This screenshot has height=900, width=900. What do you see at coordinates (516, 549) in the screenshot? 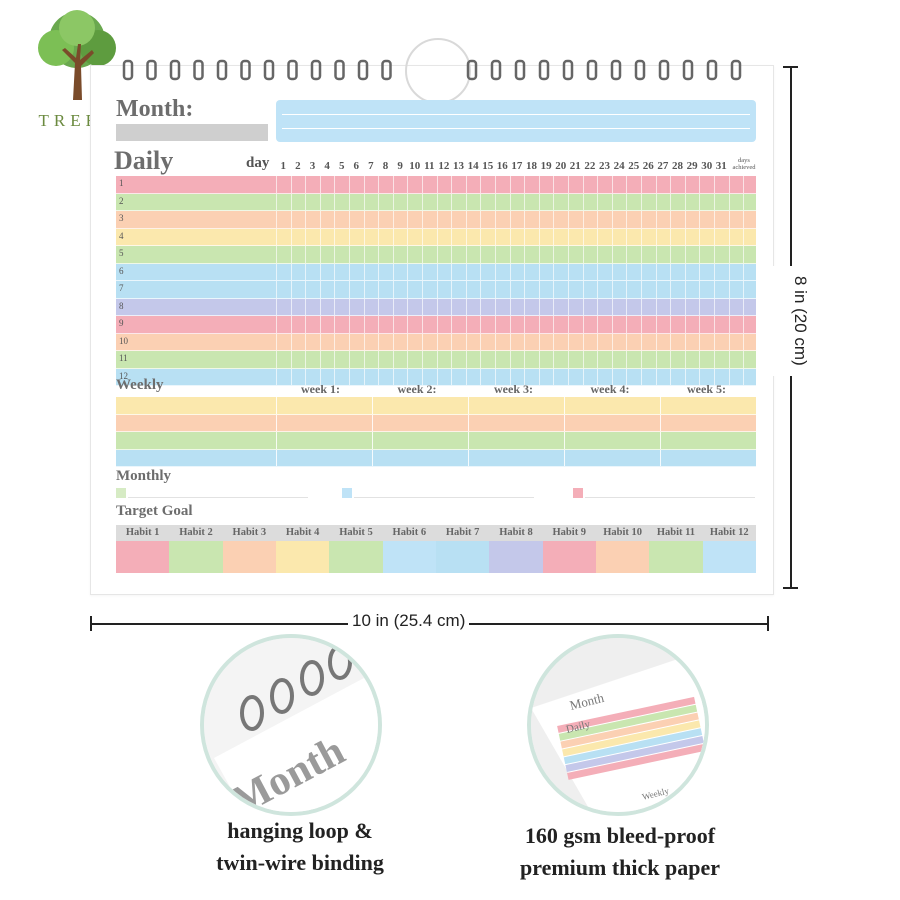
I see `habit-cell: Habit 8` at bounding box center [516, 549].